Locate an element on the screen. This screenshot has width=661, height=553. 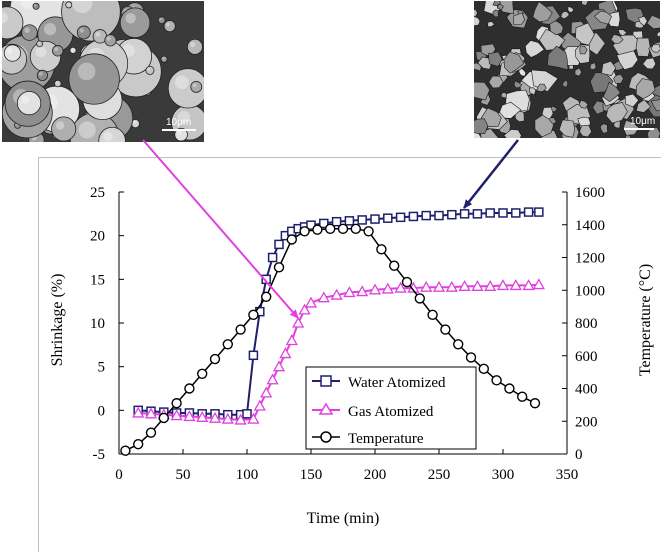
legend-item-gas: Gas Atomized is located at coordinates (373, 411).